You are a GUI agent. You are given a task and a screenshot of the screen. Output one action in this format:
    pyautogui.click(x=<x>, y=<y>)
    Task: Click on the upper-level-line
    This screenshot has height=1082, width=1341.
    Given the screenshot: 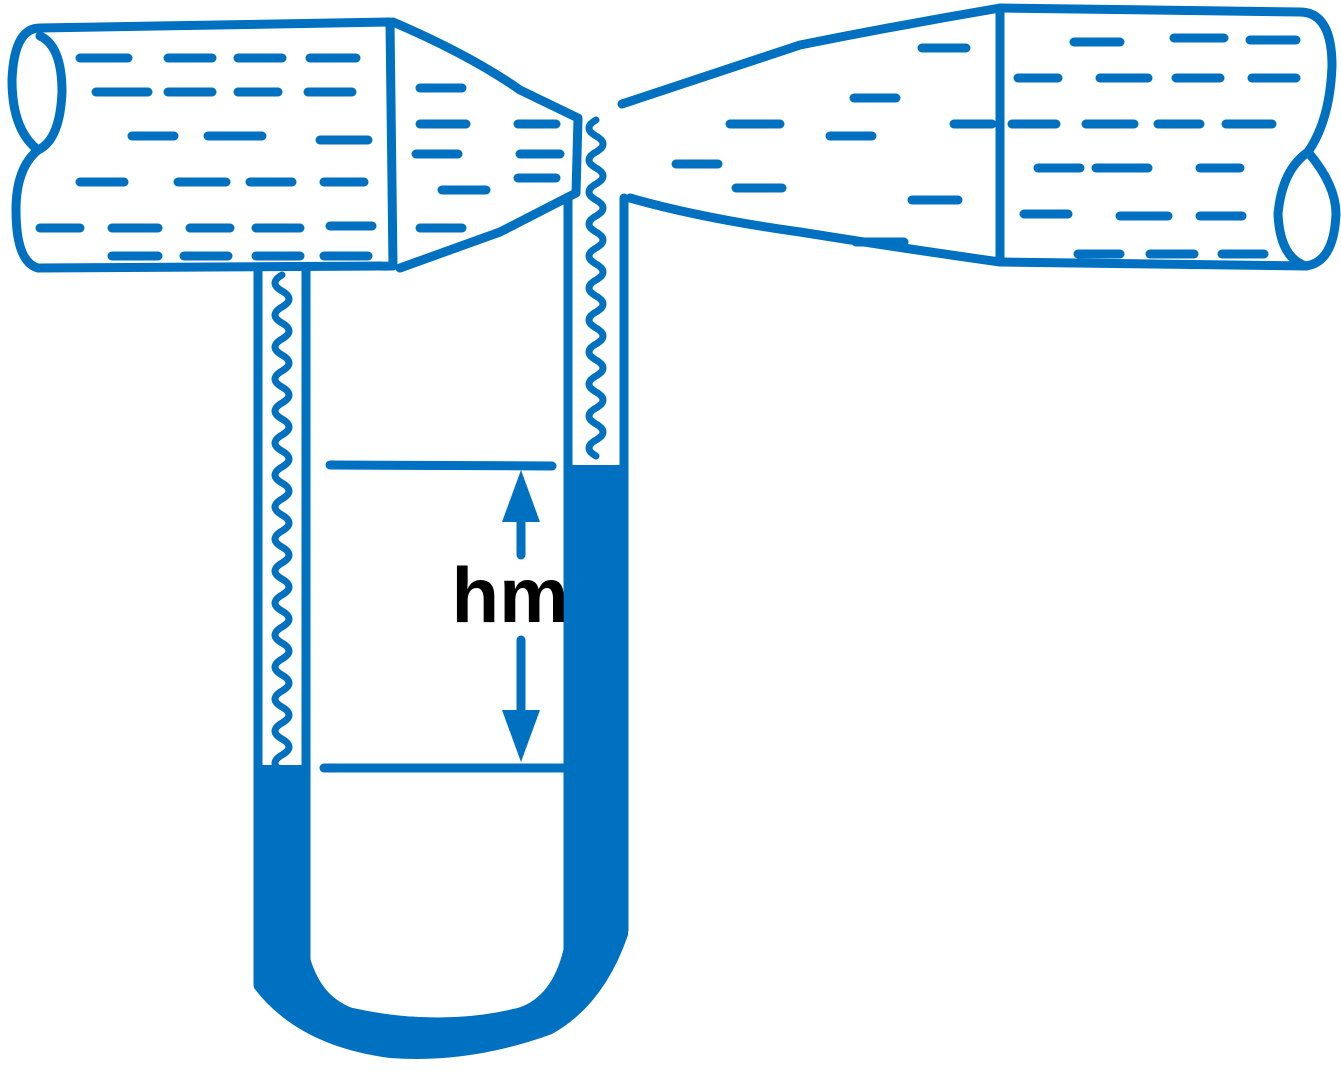 What is the action you would take?
    pyautogui.click(x=441, y=465)
    